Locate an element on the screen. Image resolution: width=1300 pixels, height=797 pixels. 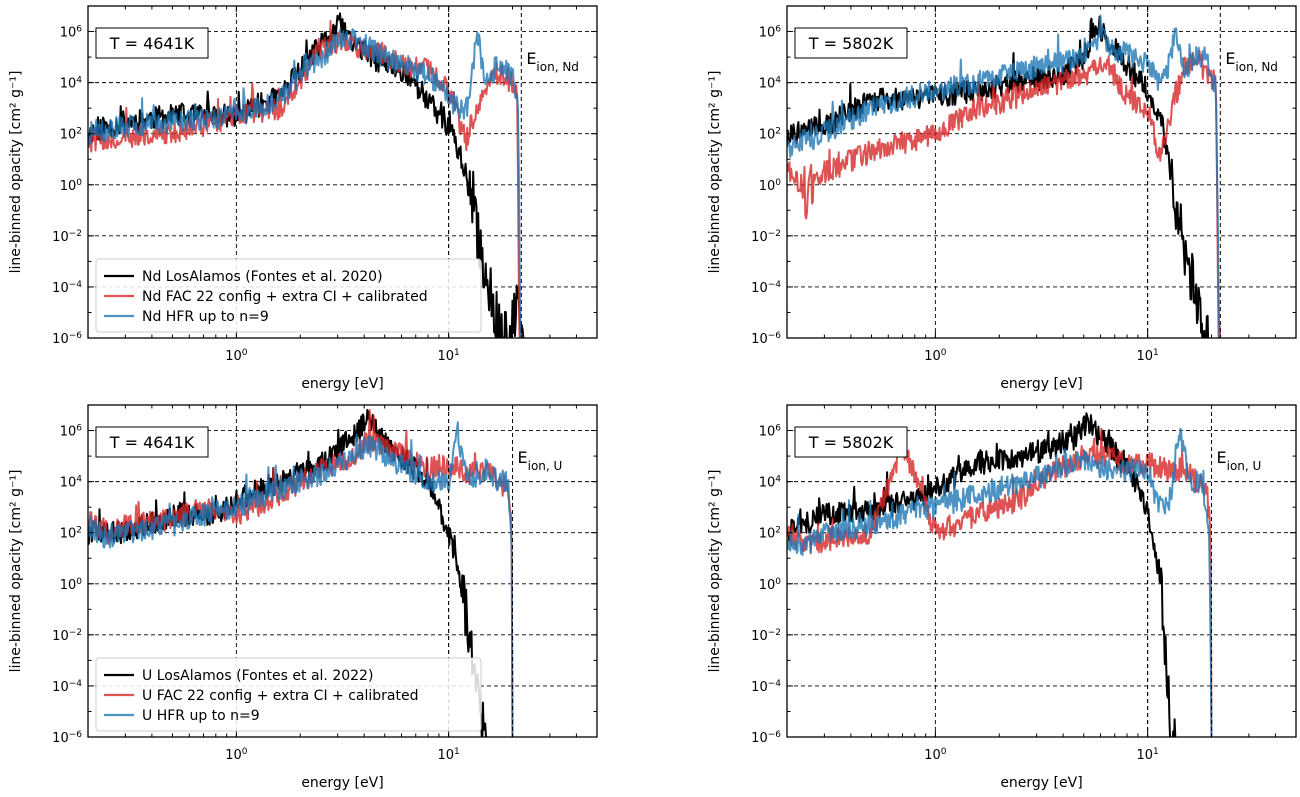
legend-label: U LosAlamos (Fontes et al. 2022) is located at coordinates (257, 676).